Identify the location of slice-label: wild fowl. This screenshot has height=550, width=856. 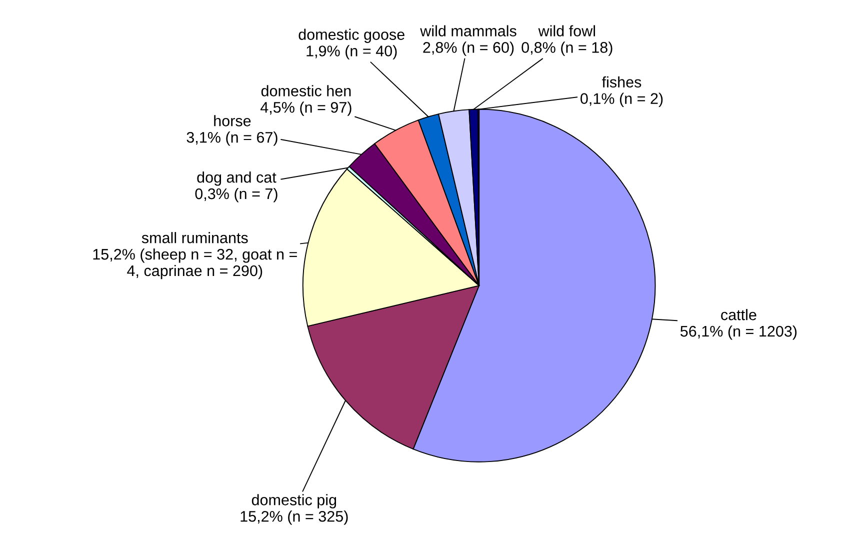
(566, 30).